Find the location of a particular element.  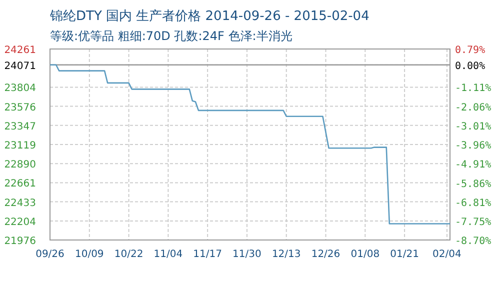

y2-tick-label: -7.75% is located at coordinates (473, 222).